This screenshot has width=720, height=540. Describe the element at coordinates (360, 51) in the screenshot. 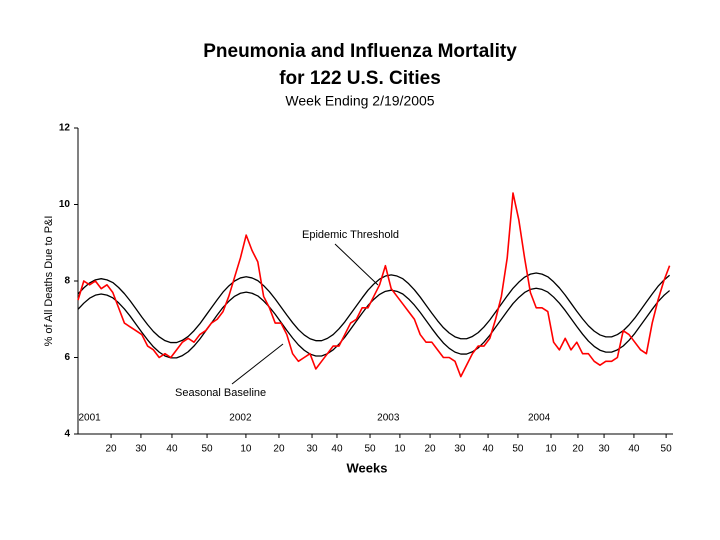

I see `chart-title: Pneumonia and Influenza Mortality` at that location.